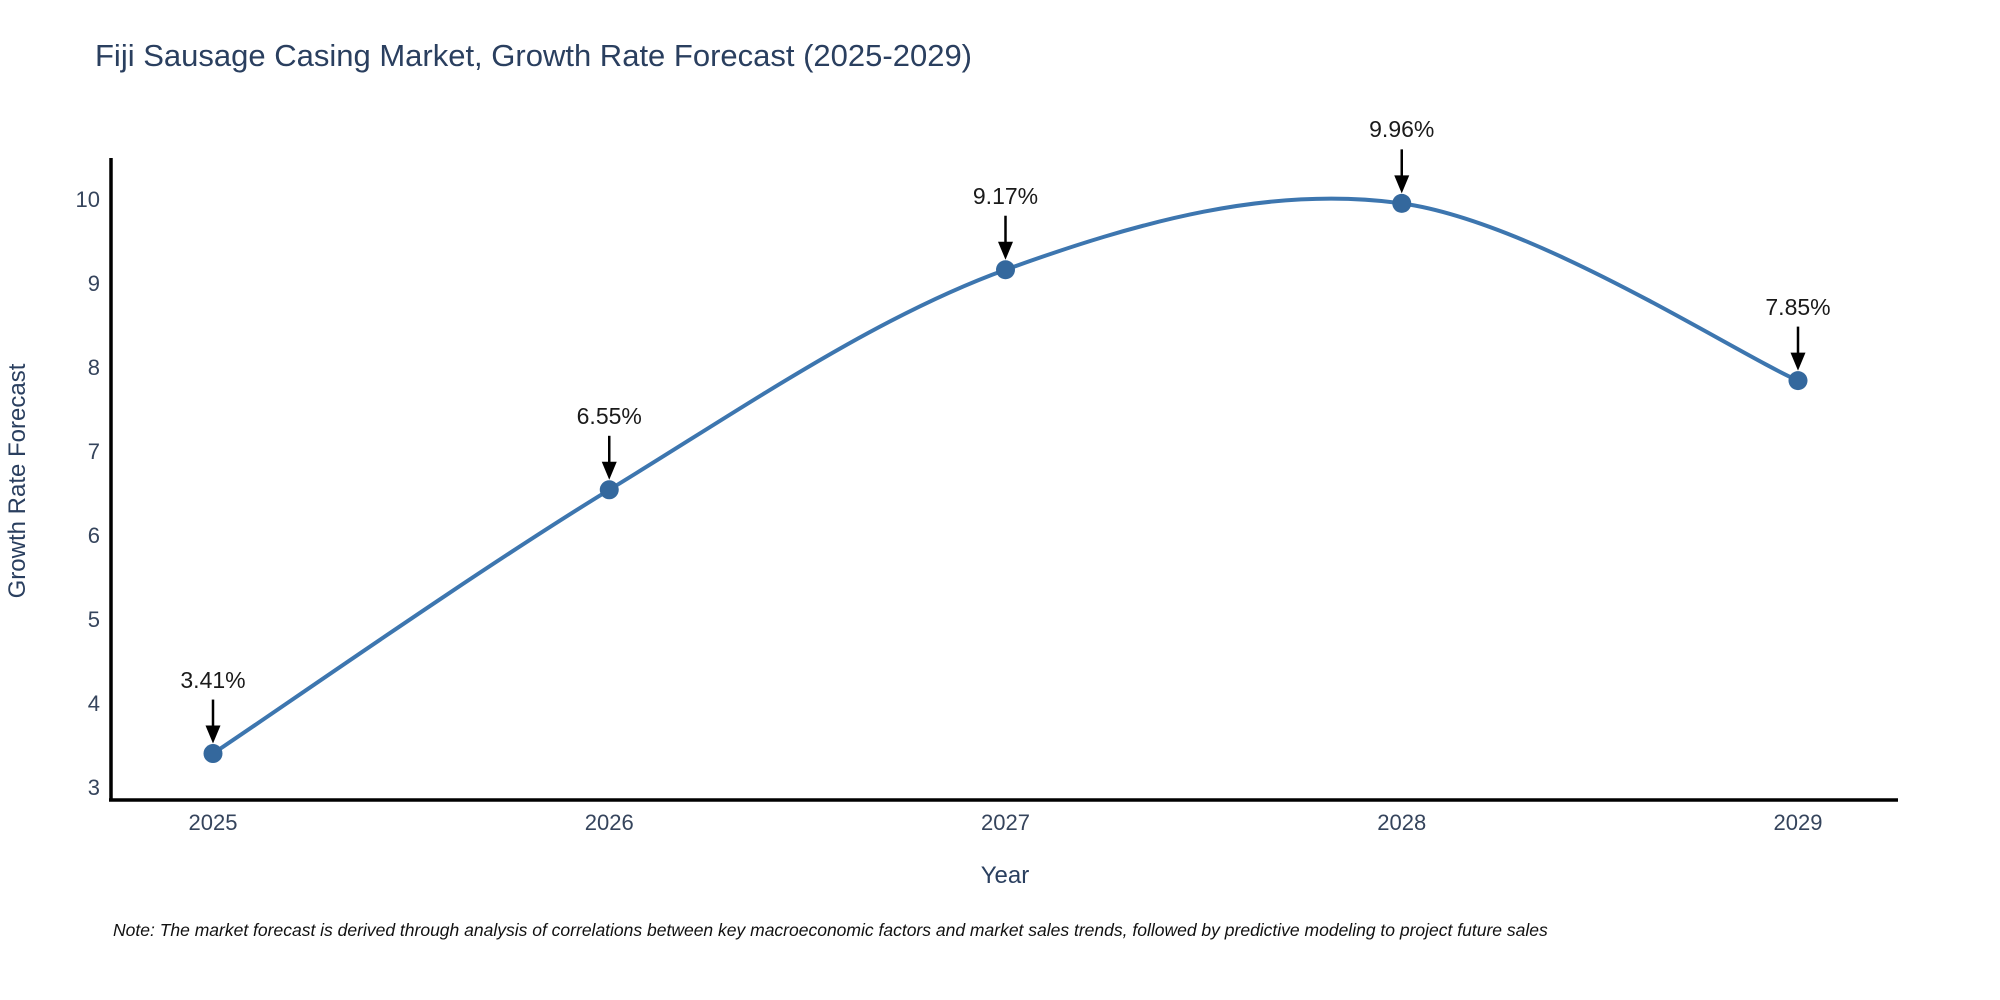  Describe the element at coordinates (1005, 822) in the screenshot. I see `x-tick-label: 2027` at that location.